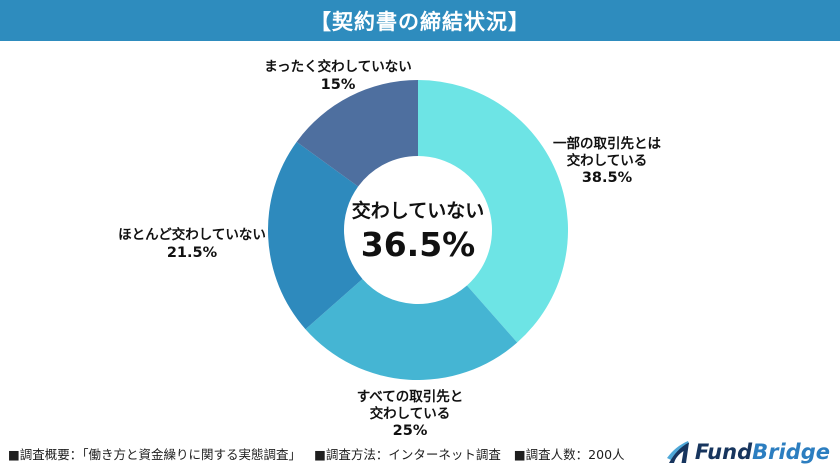  I want to click on page-title: 【契約書の締結状況】, so click(420, 21).